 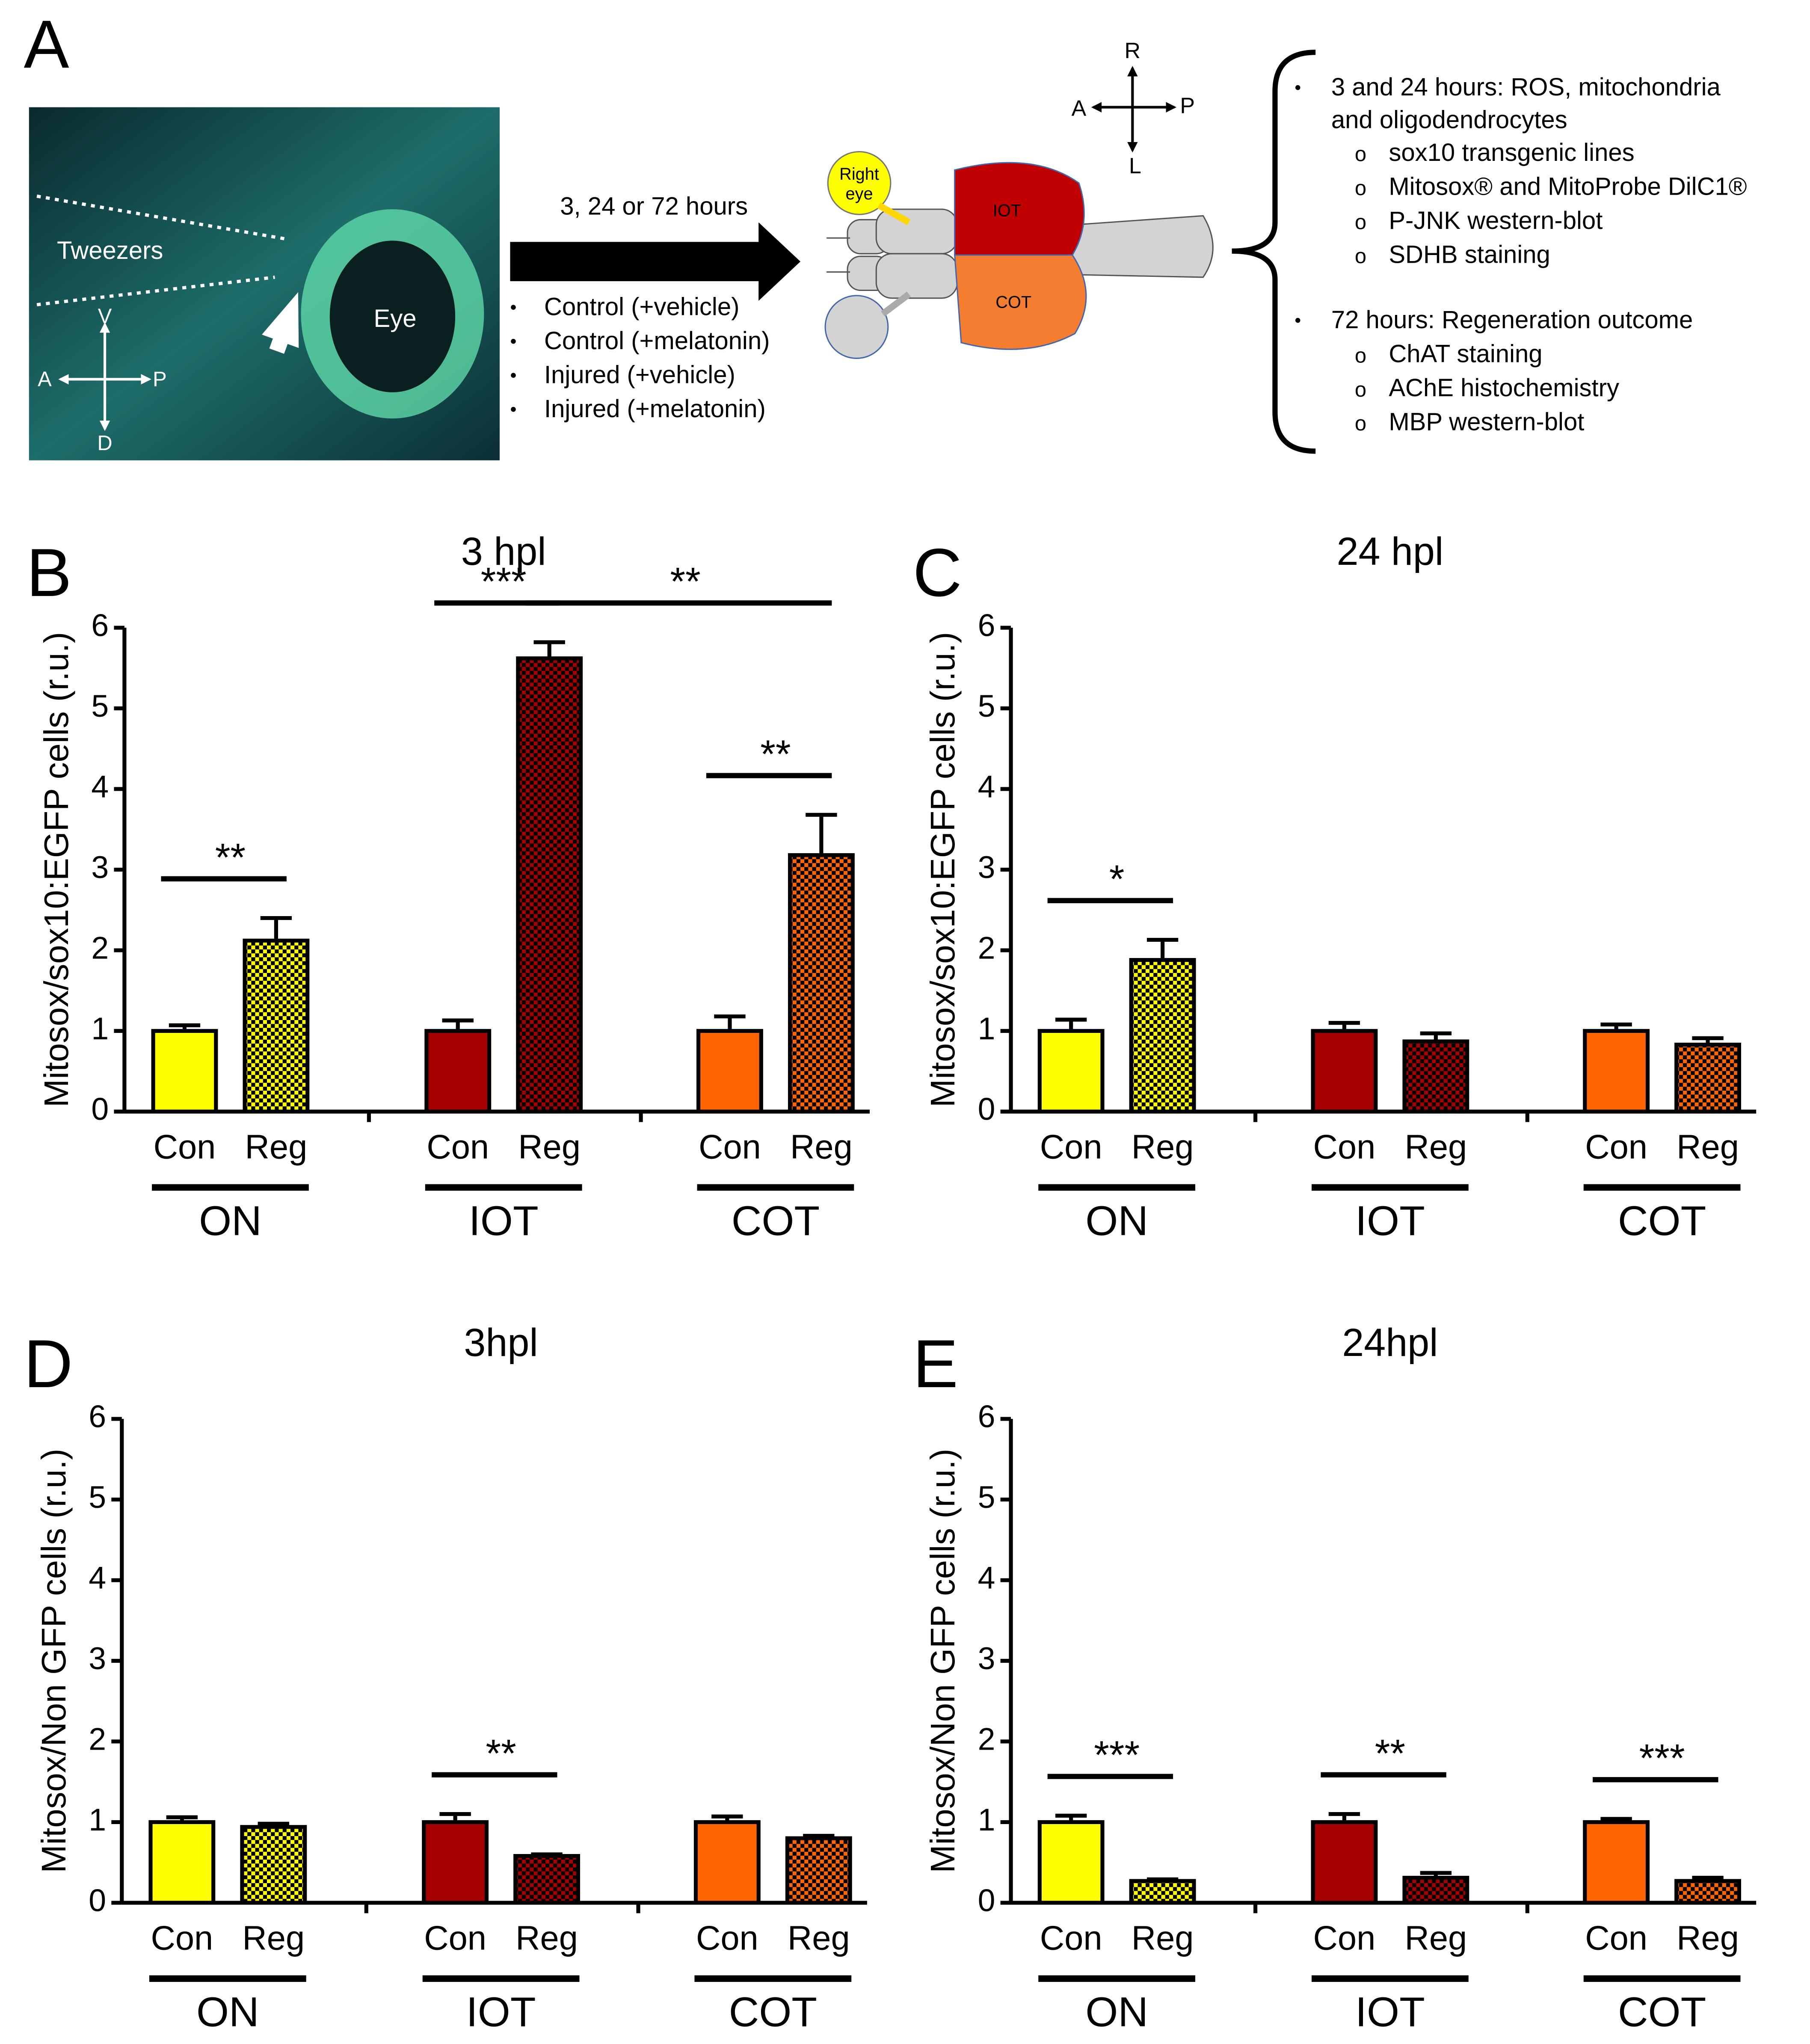 I want to click on condition: Control (+melatonin), so click(x=657, y=341).